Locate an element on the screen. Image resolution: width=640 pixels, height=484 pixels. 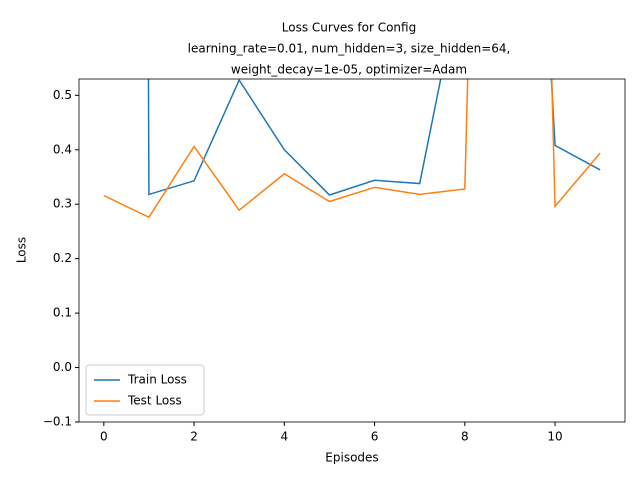
x-tick-label: 0 is located at coordinates (104, 437).